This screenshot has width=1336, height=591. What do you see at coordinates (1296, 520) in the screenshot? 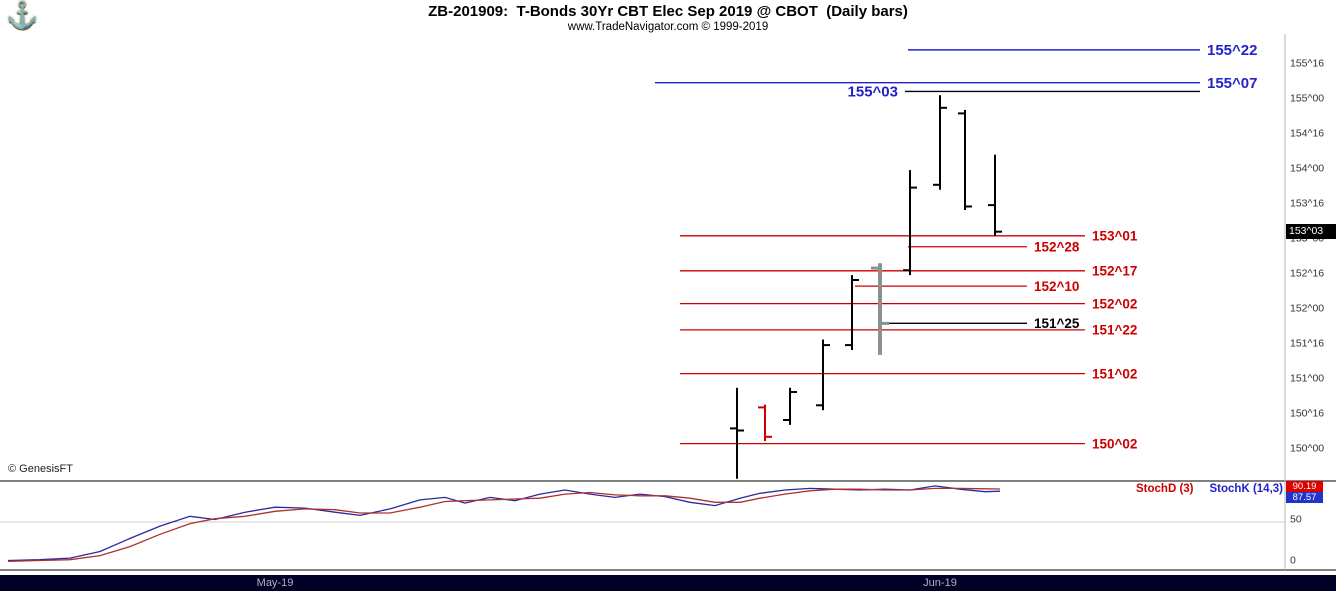
I see `stoch-axis-label: 50` at bounding box center [1296, 520].